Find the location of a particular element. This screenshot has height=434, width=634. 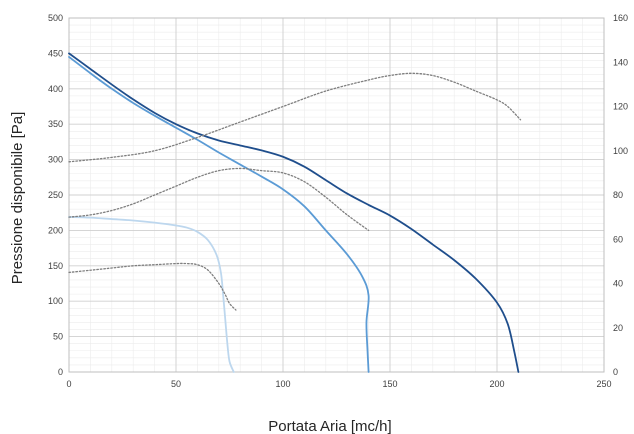

y-tick-label: 50 is located at coordinates (58, 337).